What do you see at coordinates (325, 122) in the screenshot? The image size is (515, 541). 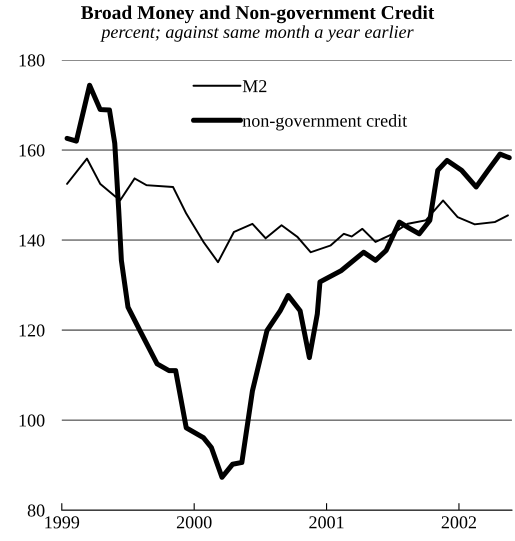 I see `legend-label: non-government credit` at bounding box center [325, 122].